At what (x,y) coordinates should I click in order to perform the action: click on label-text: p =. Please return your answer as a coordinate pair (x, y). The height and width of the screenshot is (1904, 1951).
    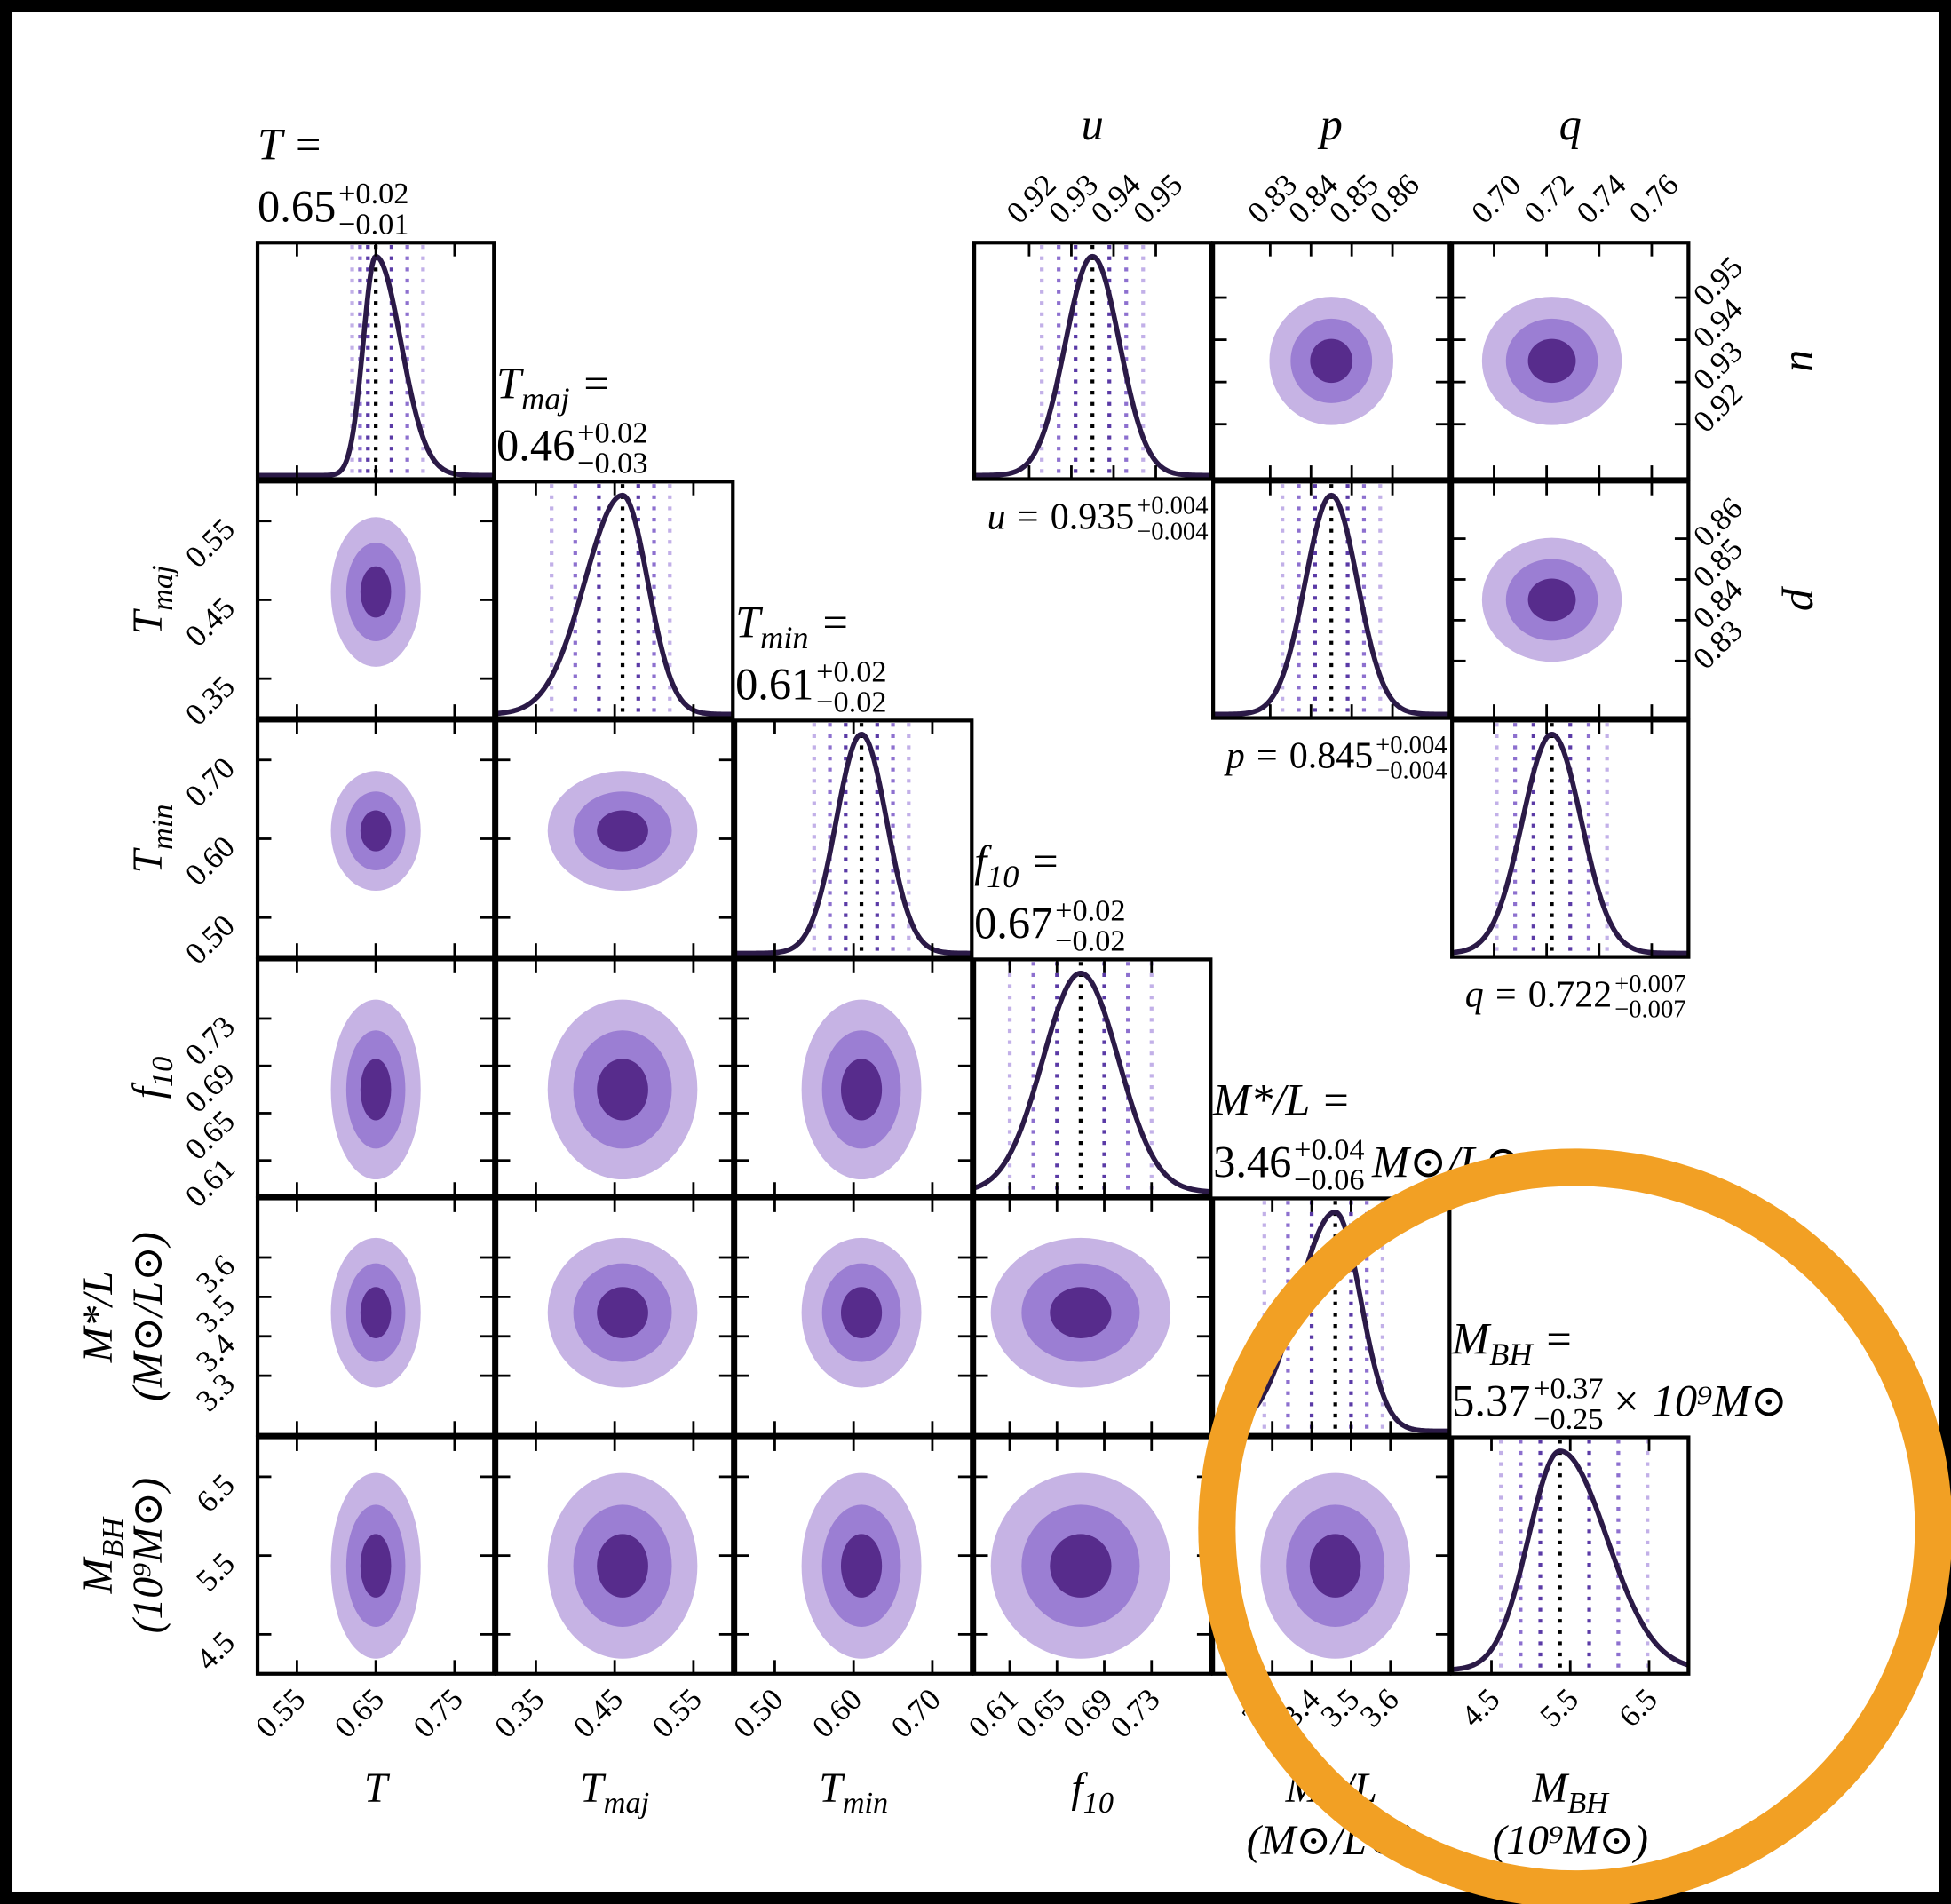
    Looking at the image, I should click on (1252, 756).